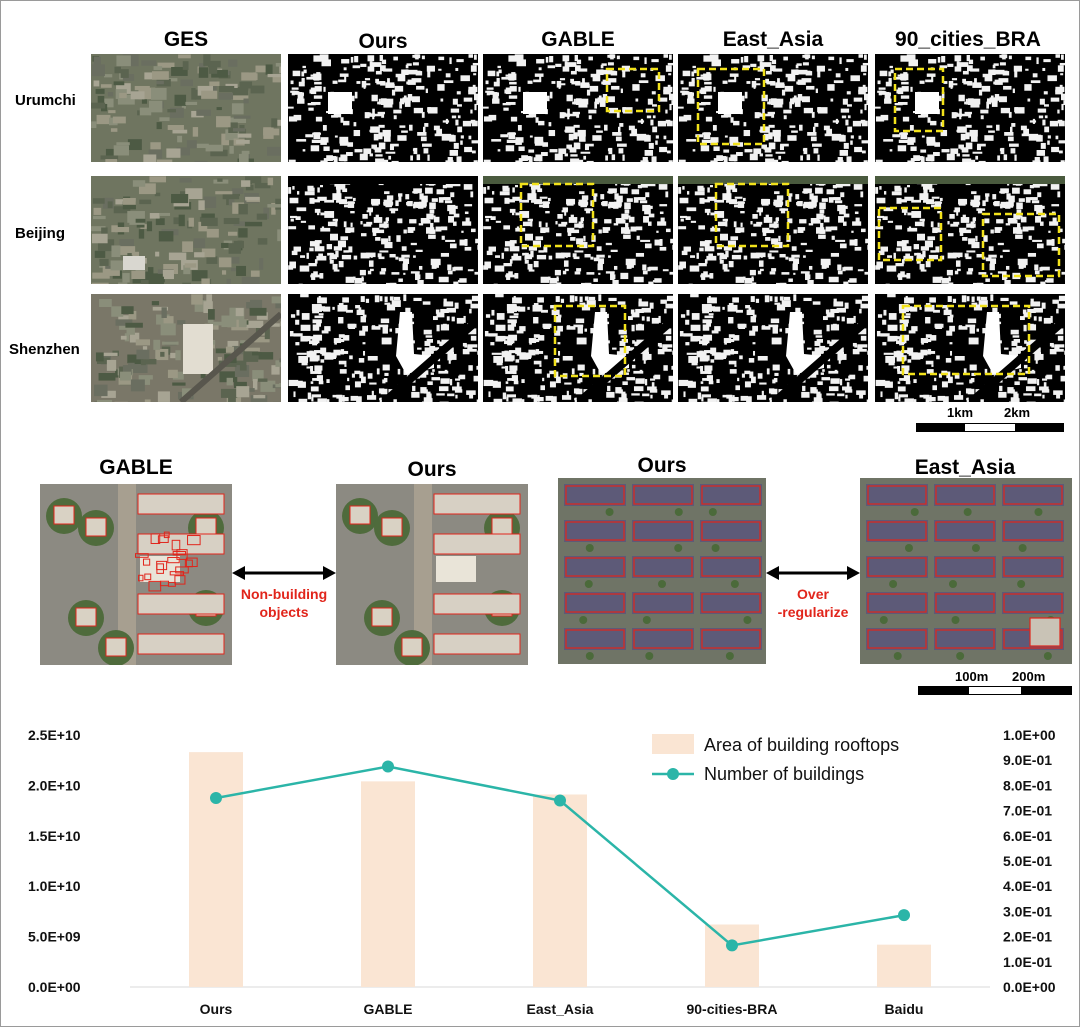 This screenshot has height=1027, width=1080. What do you see at coordinates (54, 785) in the screenshot?
I see `y-left-tick-label: 2.0E+10` at bounding box center [54, 785].